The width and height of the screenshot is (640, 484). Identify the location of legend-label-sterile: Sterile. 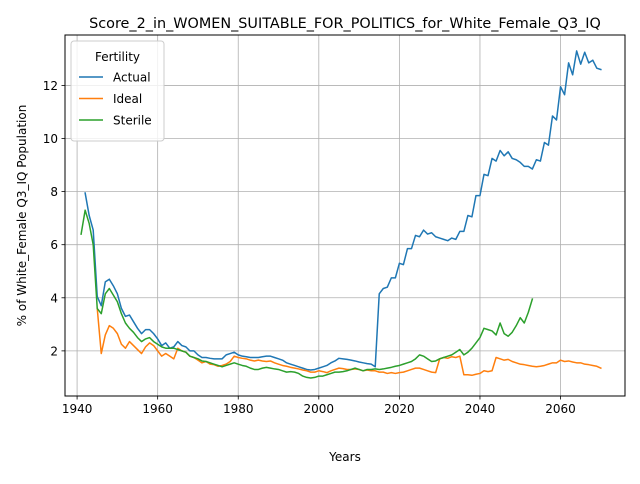
(132, 121).